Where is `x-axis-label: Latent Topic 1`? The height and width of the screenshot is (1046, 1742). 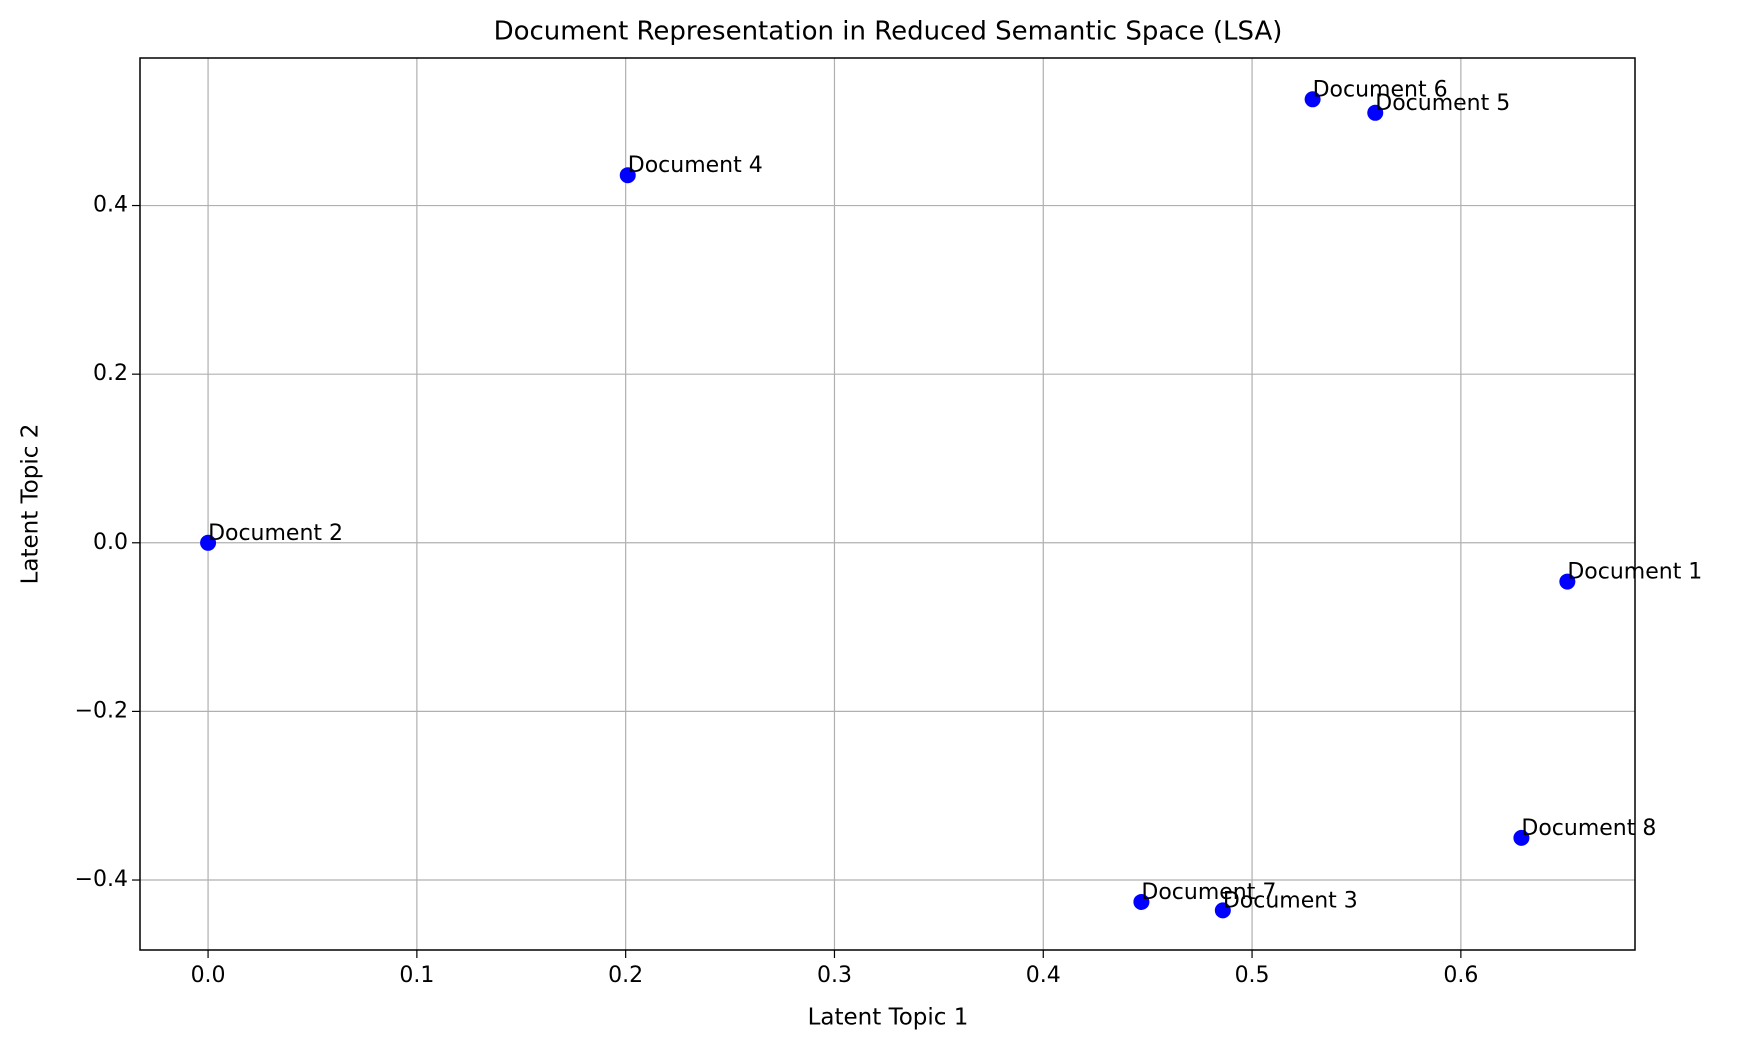 x-axis-label: Latent Topic 1 is located at coordinates (888, 1018).